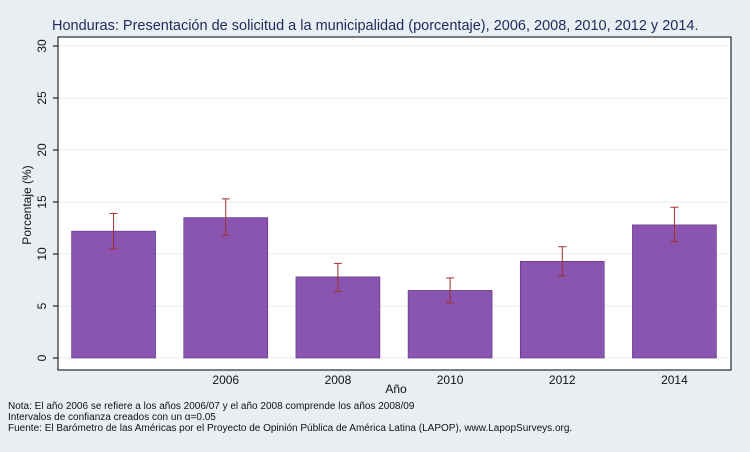  I want to click on y-tick-label: 0, so click(42, 357).